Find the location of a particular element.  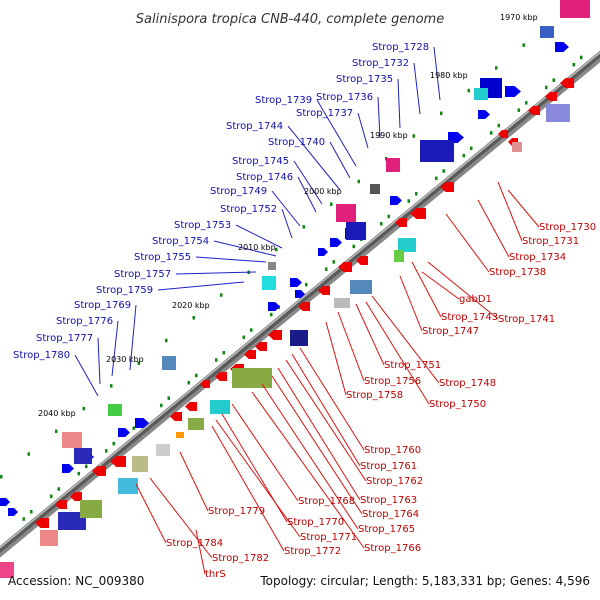

gene-label-lower: Strop_1747 is located at coordinates (450, 331).